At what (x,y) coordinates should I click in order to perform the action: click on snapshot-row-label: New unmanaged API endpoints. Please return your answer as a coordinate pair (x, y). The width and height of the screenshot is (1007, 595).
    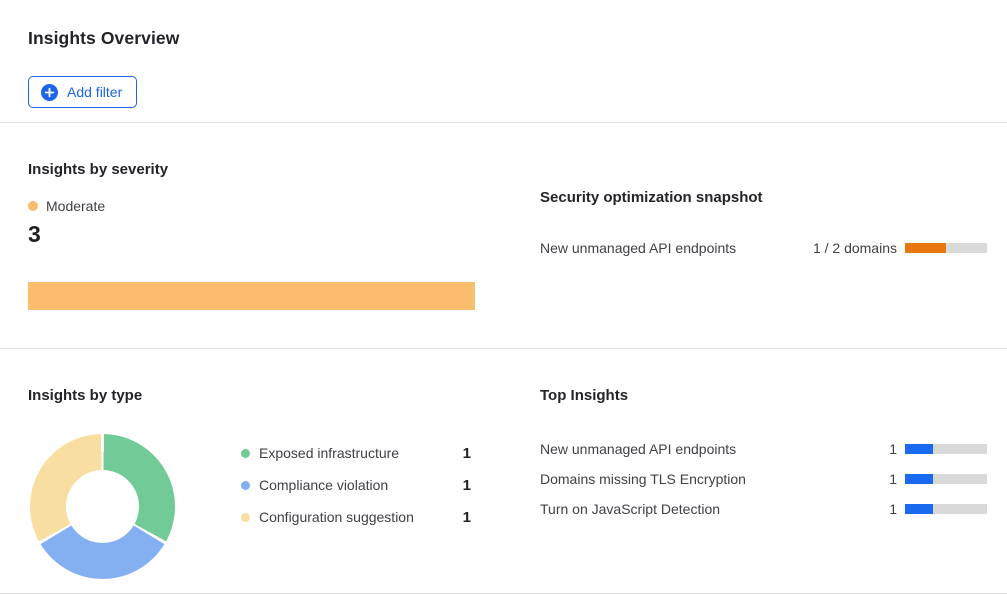
    Looking at the image, I should click on (638, 248).